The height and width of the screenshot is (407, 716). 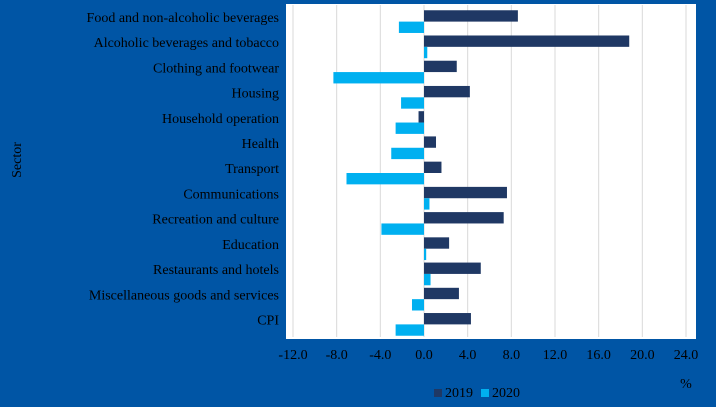 What do you see at coordinates (184, 295) in the screenshot?
I see `y-tick-label: Miscellaneous goods and services` at bounding box center [184, 295].